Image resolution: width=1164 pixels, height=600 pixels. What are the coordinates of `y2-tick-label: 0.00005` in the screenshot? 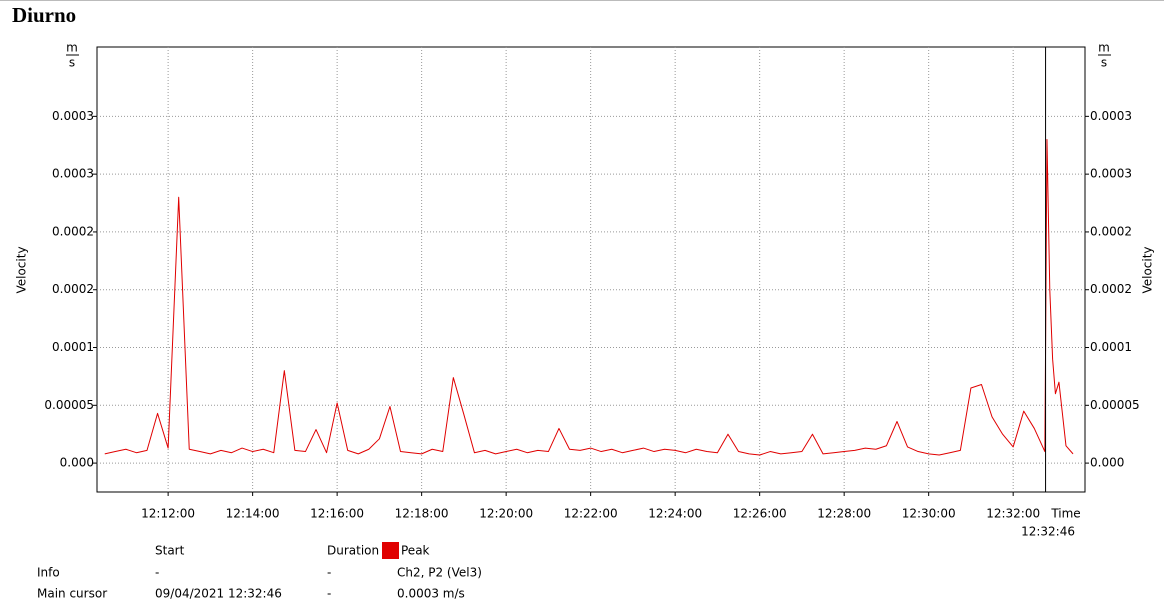 It's located at (1115, 405).